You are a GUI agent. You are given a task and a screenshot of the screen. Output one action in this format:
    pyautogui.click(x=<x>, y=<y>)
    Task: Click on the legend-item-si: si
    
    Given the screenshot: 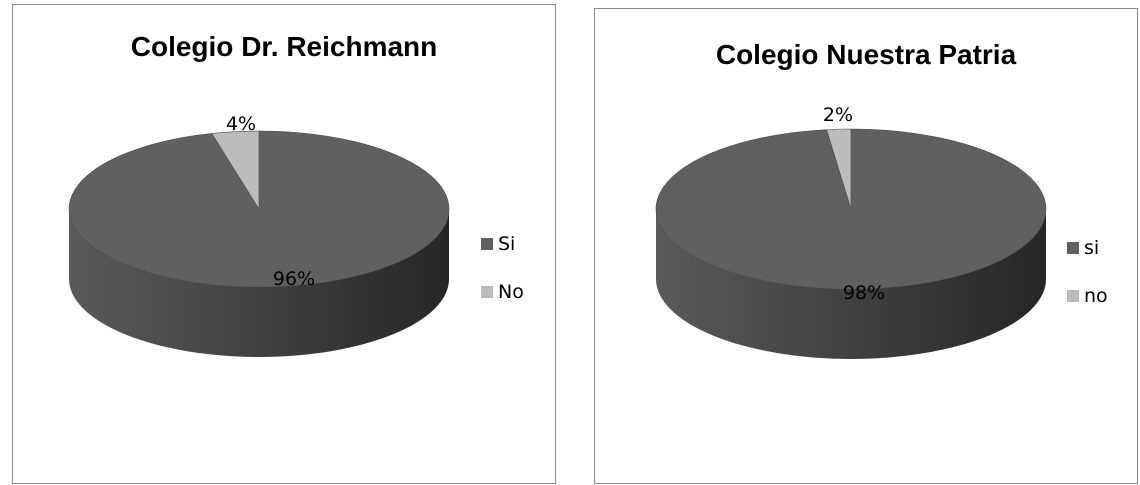 What is the action you would take?
    pyautogui.click(x=1083, y=248)
    